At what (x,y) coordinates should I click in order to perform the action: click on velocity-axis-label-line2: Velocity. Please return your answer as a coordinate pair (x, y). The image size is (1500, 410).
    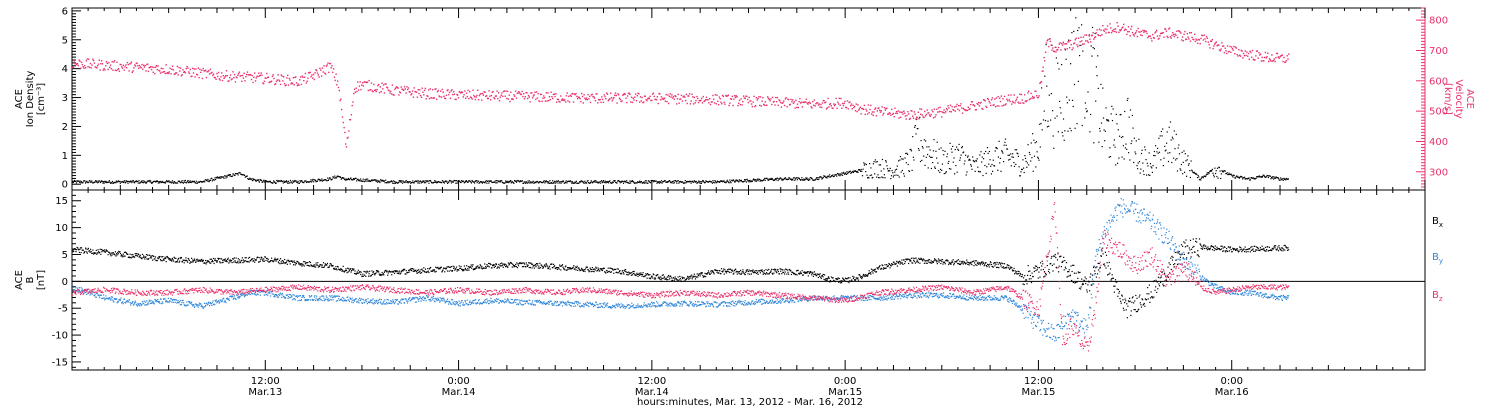
    Looking at the image, I should click on (1458, 98).